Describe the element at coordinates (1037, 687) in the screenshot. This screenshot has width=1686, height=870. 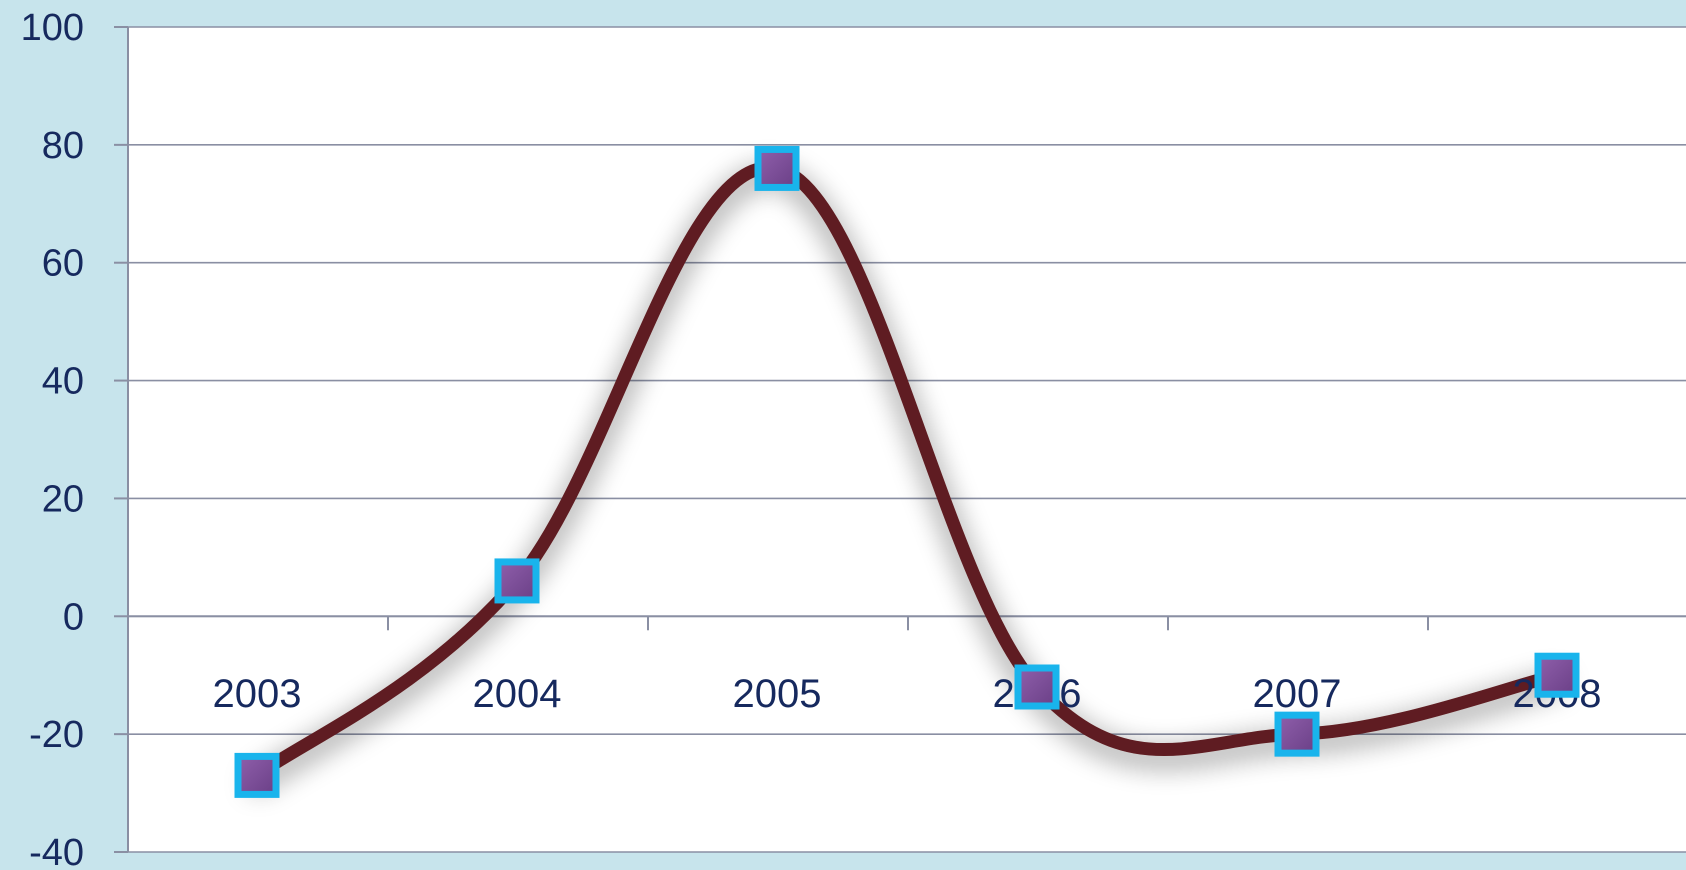
I see `data-point-2006` at that location.